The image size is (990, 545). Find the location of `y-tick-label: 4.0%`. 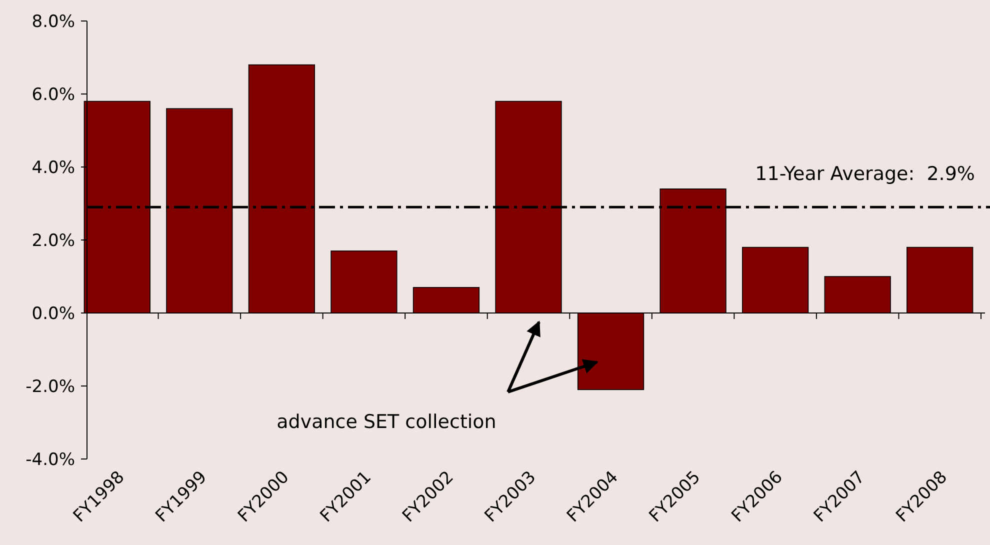

y-tick-label: 4.0% is located at coordinates (53, 168).